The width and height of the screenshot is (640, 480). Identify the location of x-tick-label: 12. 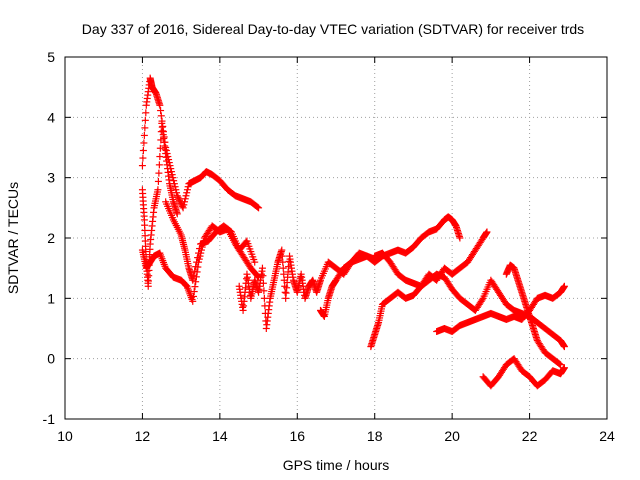
(143, 436).